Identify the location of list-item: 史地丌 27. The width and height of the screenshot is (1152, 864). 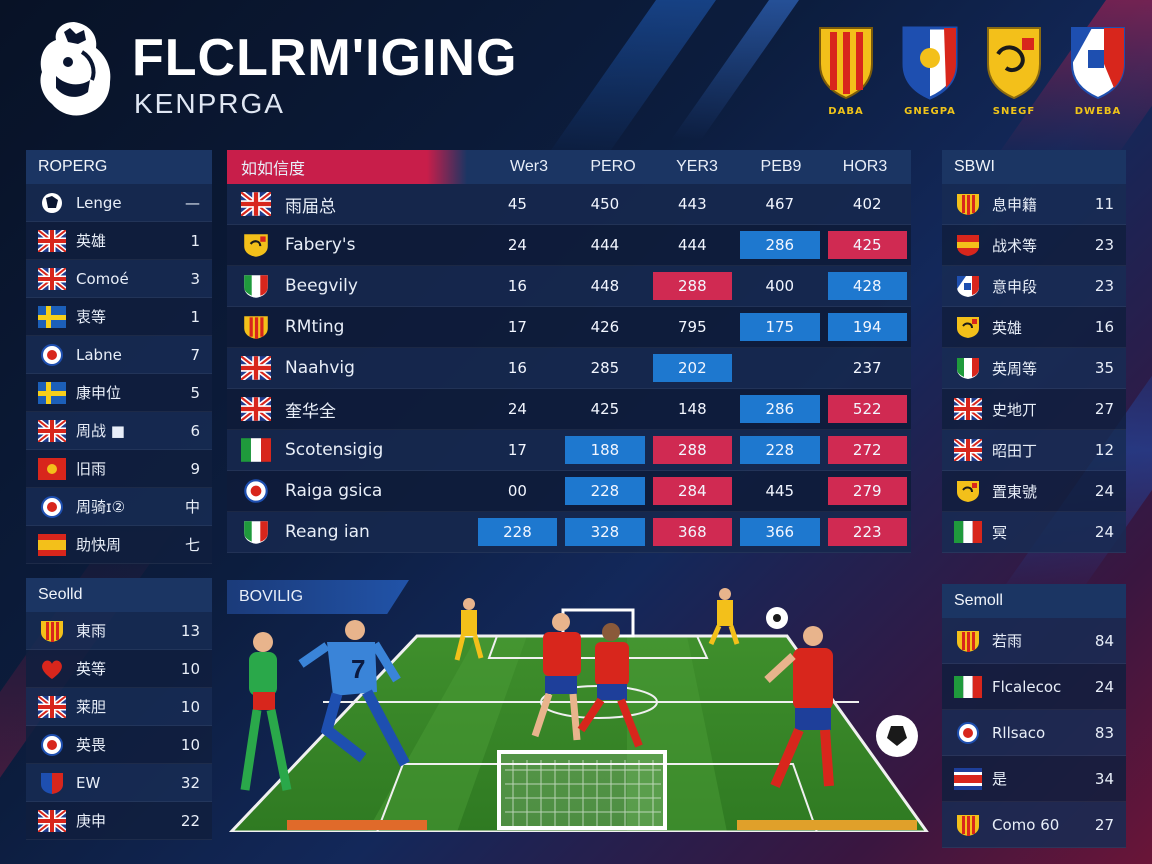
(1034, 409).